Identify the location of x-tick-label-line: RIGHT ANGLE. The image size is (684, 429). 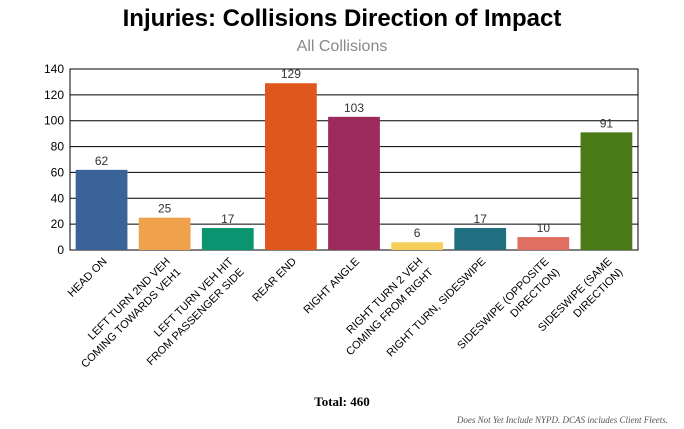
(331, 286).